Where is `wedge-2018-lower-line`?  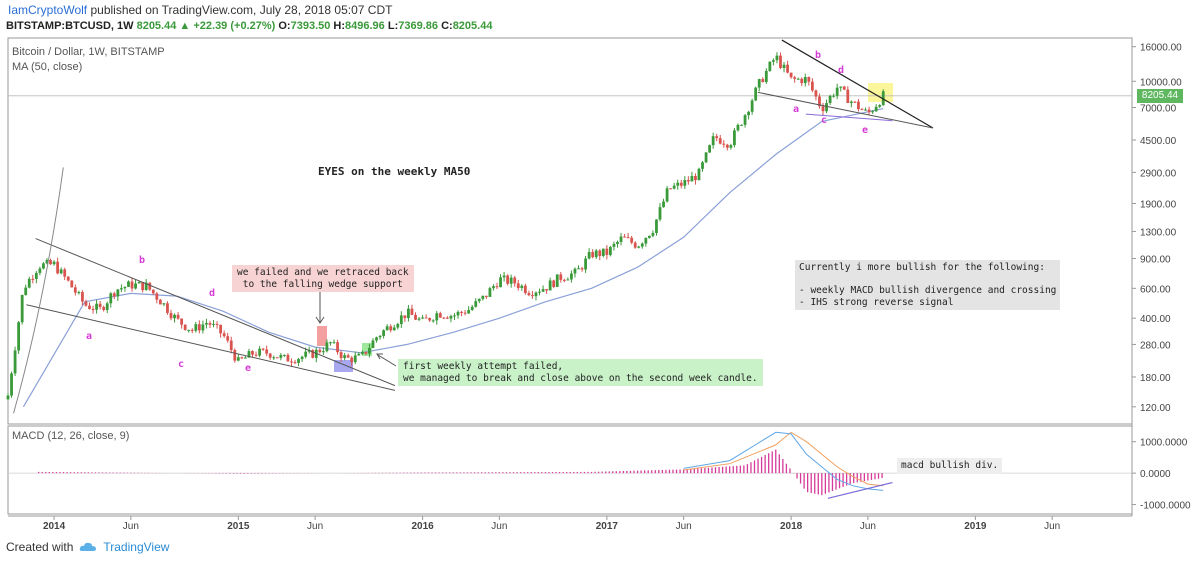
wedge-2018-lower-line is located at coordinates (845, 110).